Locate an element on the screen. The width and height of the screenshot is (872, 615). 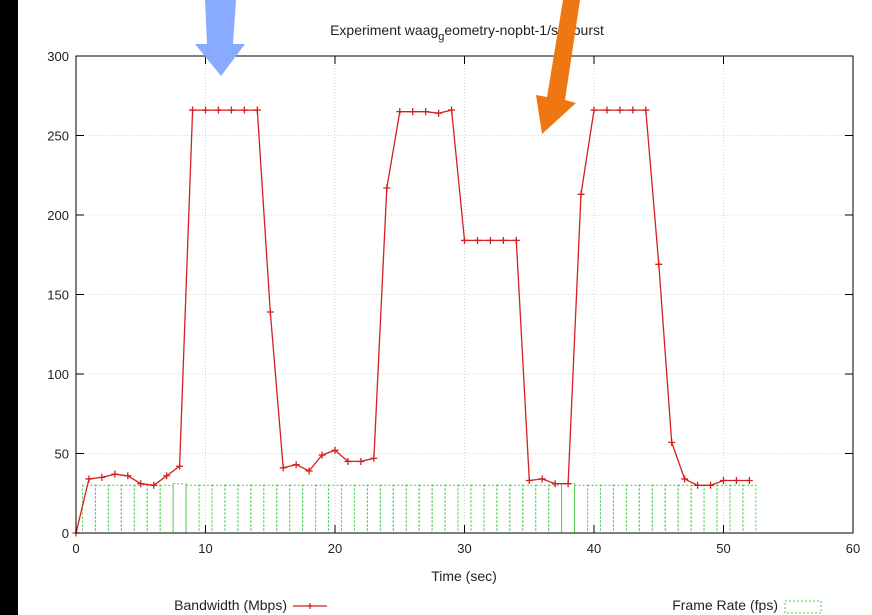
y-tick-label: 250 is located at coordinates (58, 136).